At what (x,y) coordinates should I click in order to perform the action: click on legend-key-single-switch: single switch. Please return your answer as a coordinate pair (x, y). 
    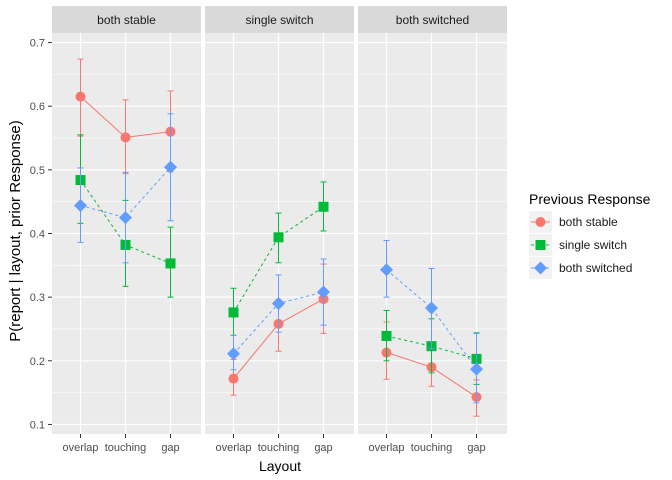
    Looking at the image, I should click on (578, 245).